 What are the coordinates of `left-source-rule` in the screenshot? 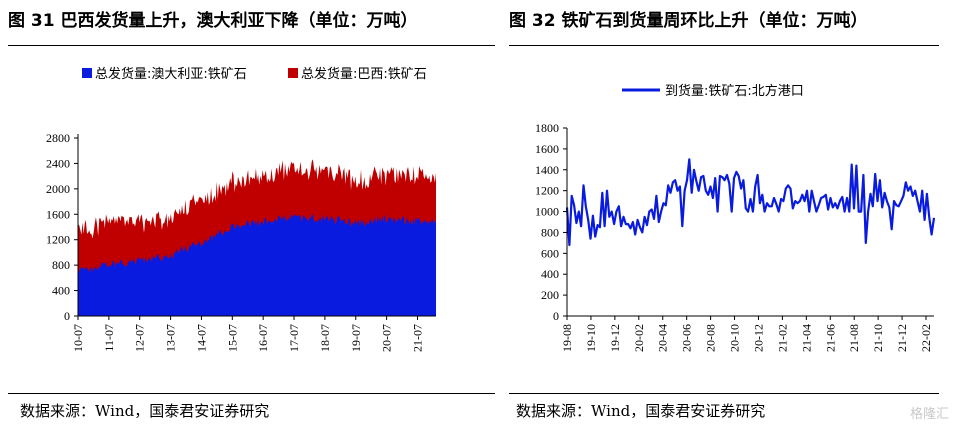 It's located at (251, 393).